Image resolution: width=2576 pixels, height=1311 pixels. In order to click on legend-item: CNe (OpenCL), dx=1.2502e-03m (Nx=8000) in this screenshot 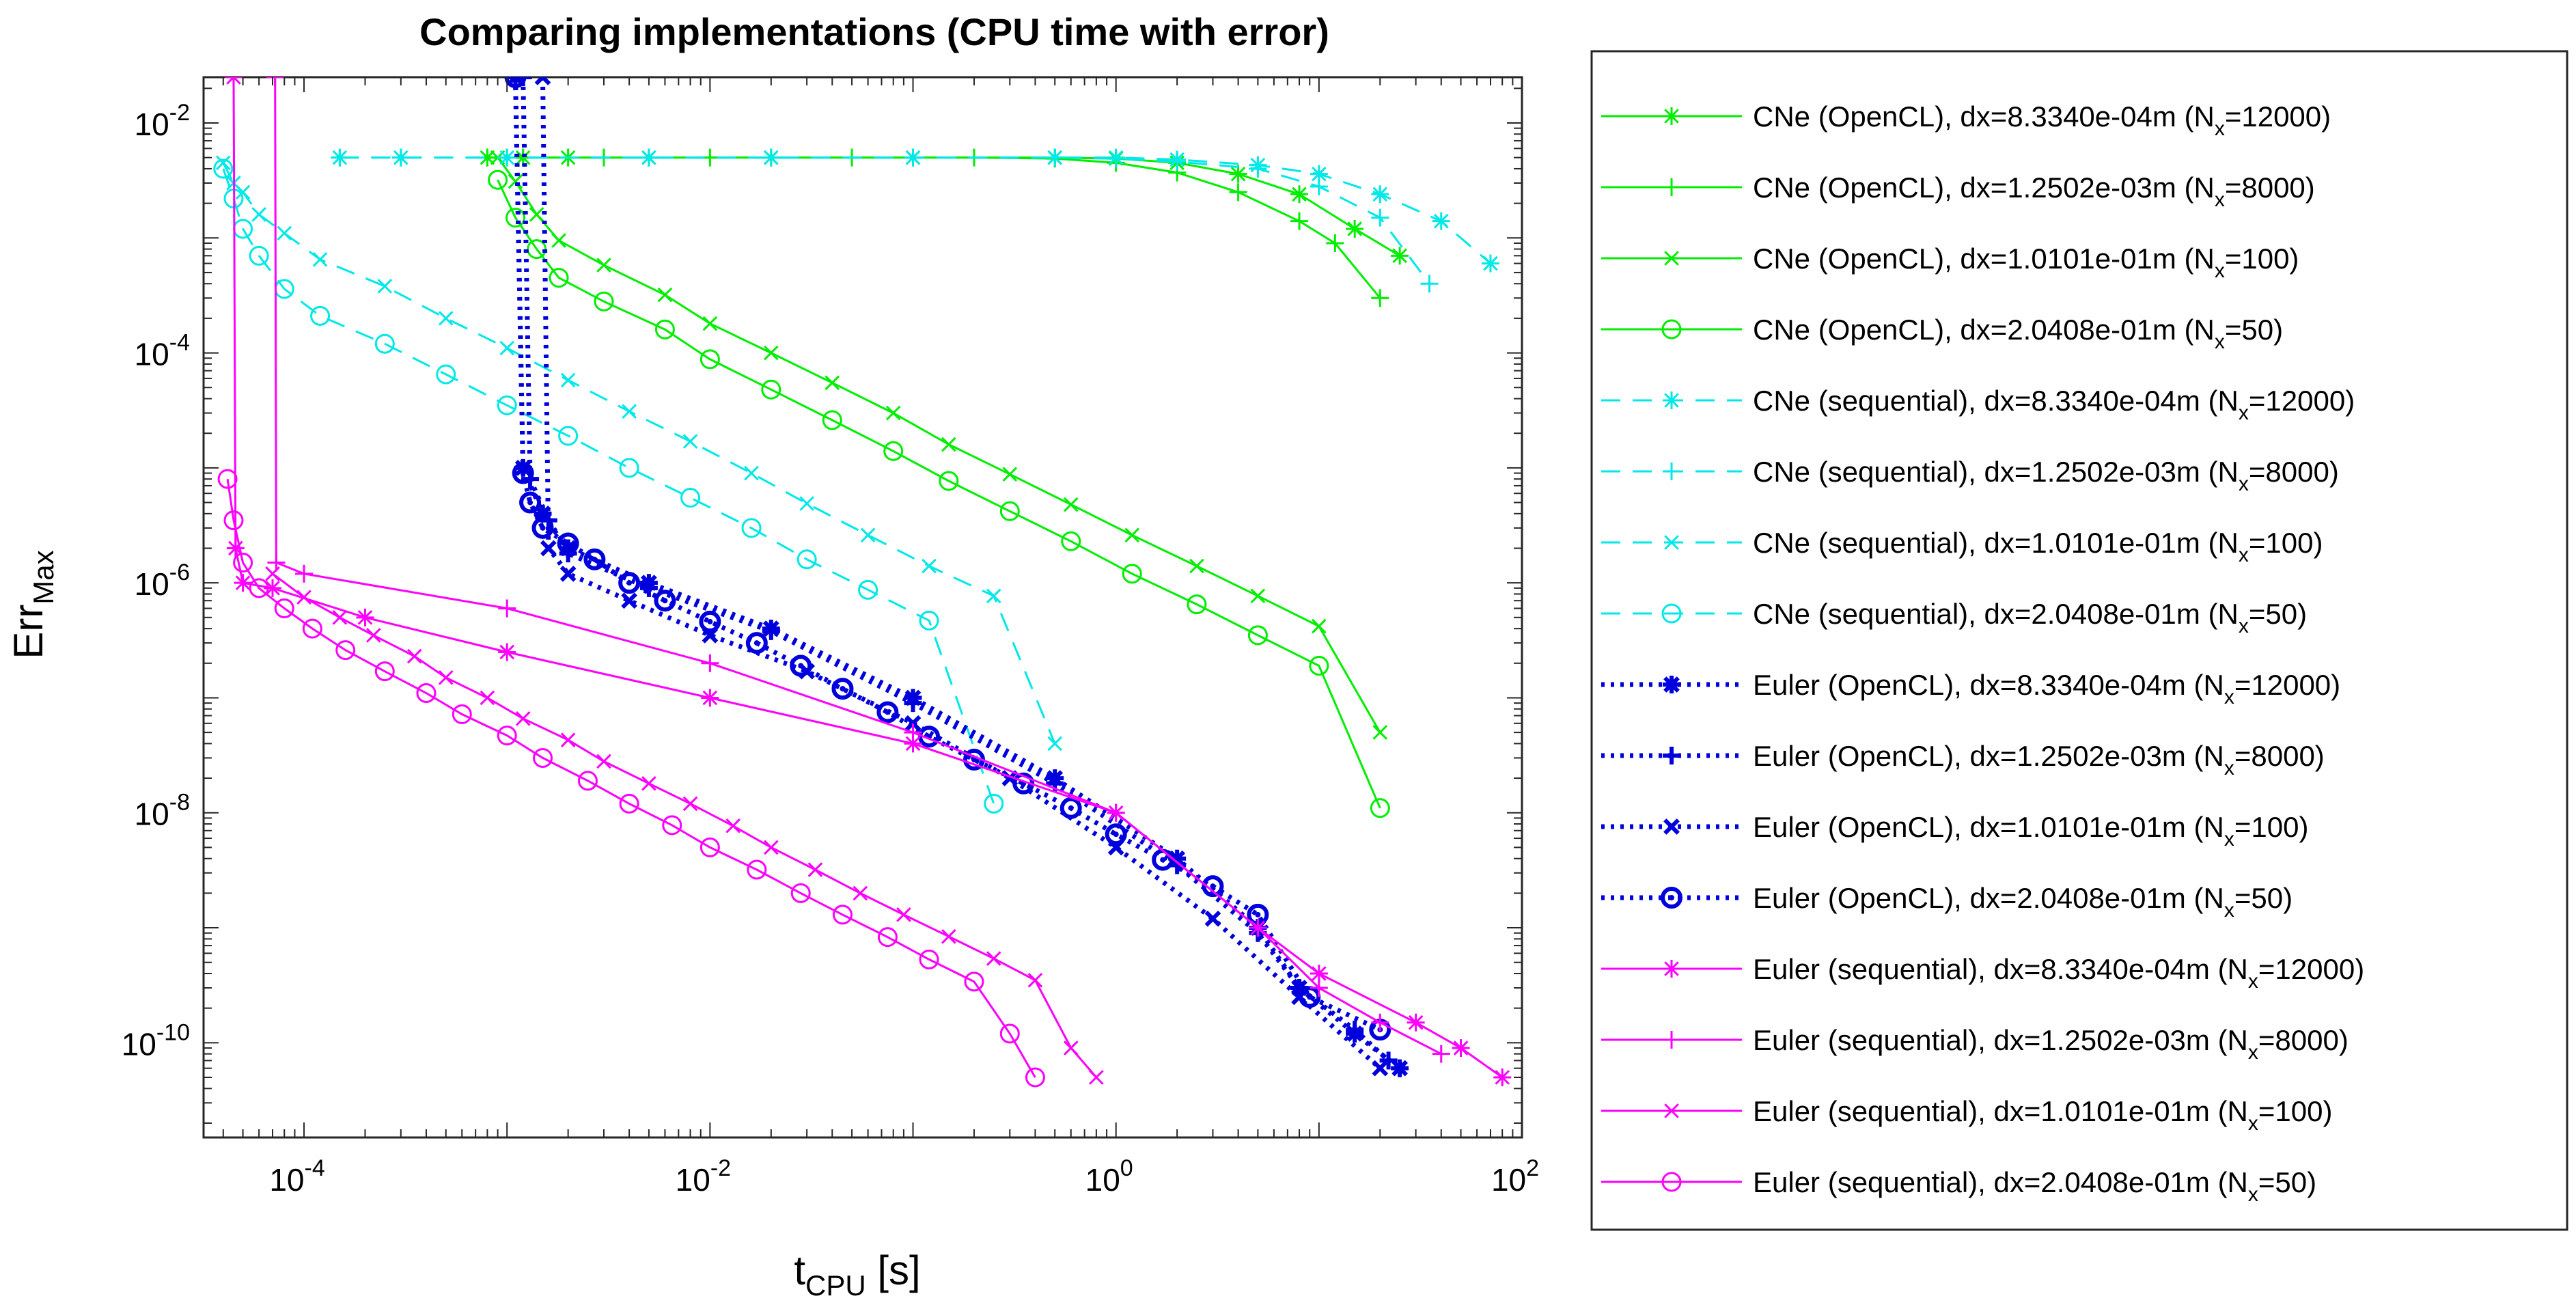, I will do `click(1958, 191)`.